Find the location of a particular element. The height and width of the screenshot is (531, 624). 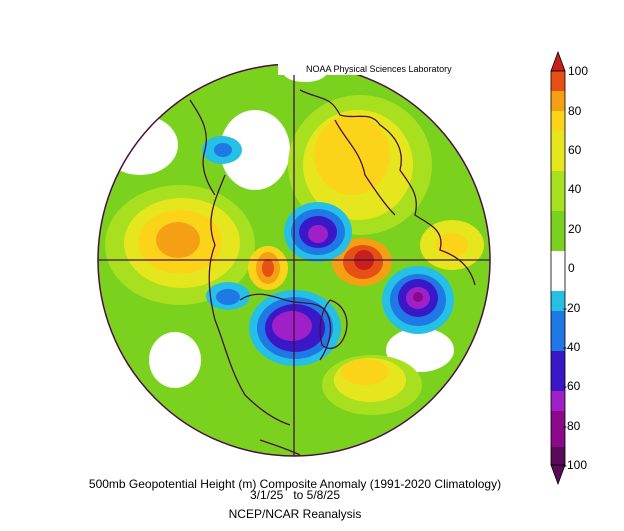

high-greenland-atlantic is located at coordinates (372, 385).